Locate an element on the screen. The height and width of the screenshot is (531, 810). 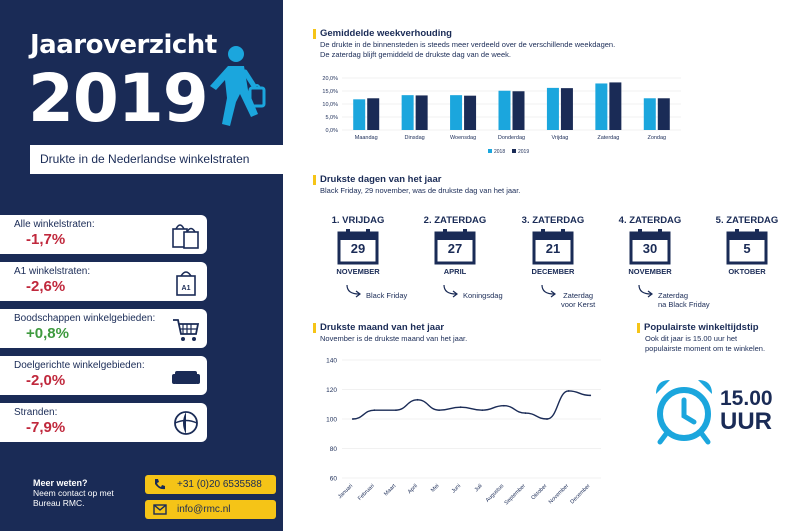
point-maart is located at coordinates (396, 410).